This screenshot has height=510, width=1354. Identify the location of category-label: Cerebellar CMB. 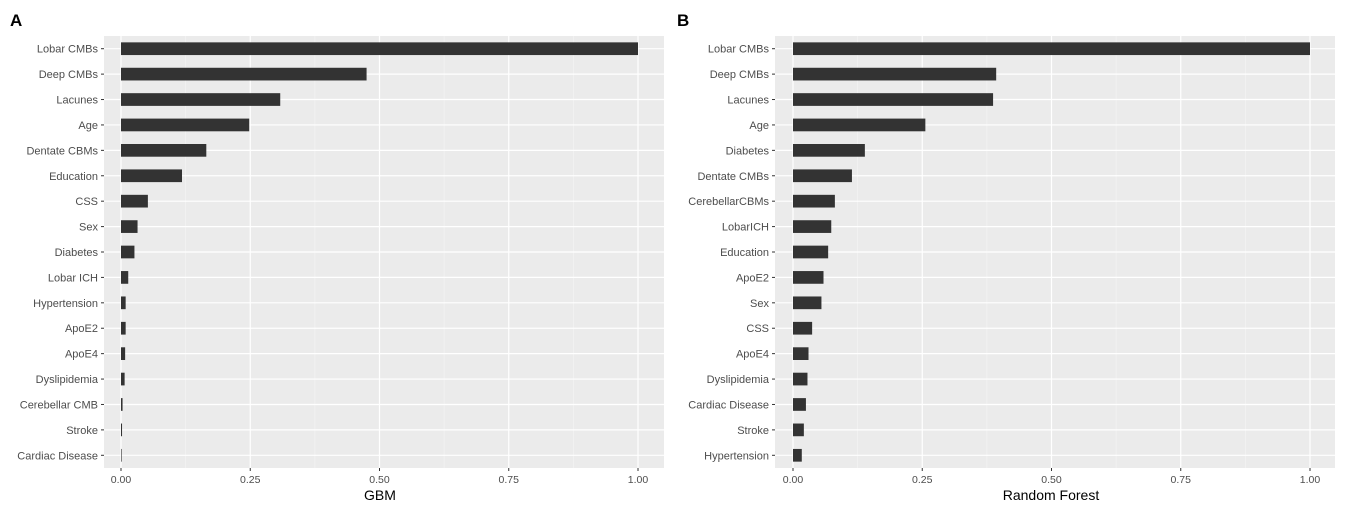
(59, 405).